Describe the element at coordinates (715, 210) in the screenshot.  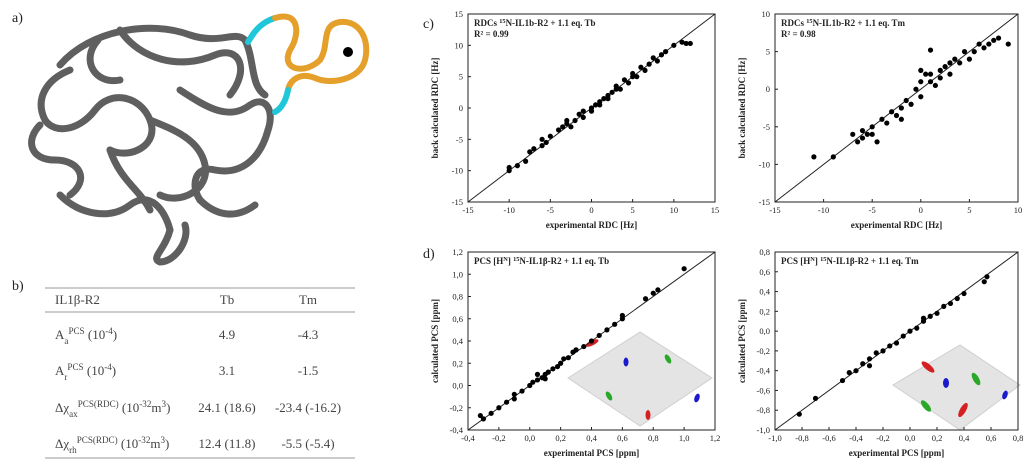
I see `x-tick-label: 15` at that location.